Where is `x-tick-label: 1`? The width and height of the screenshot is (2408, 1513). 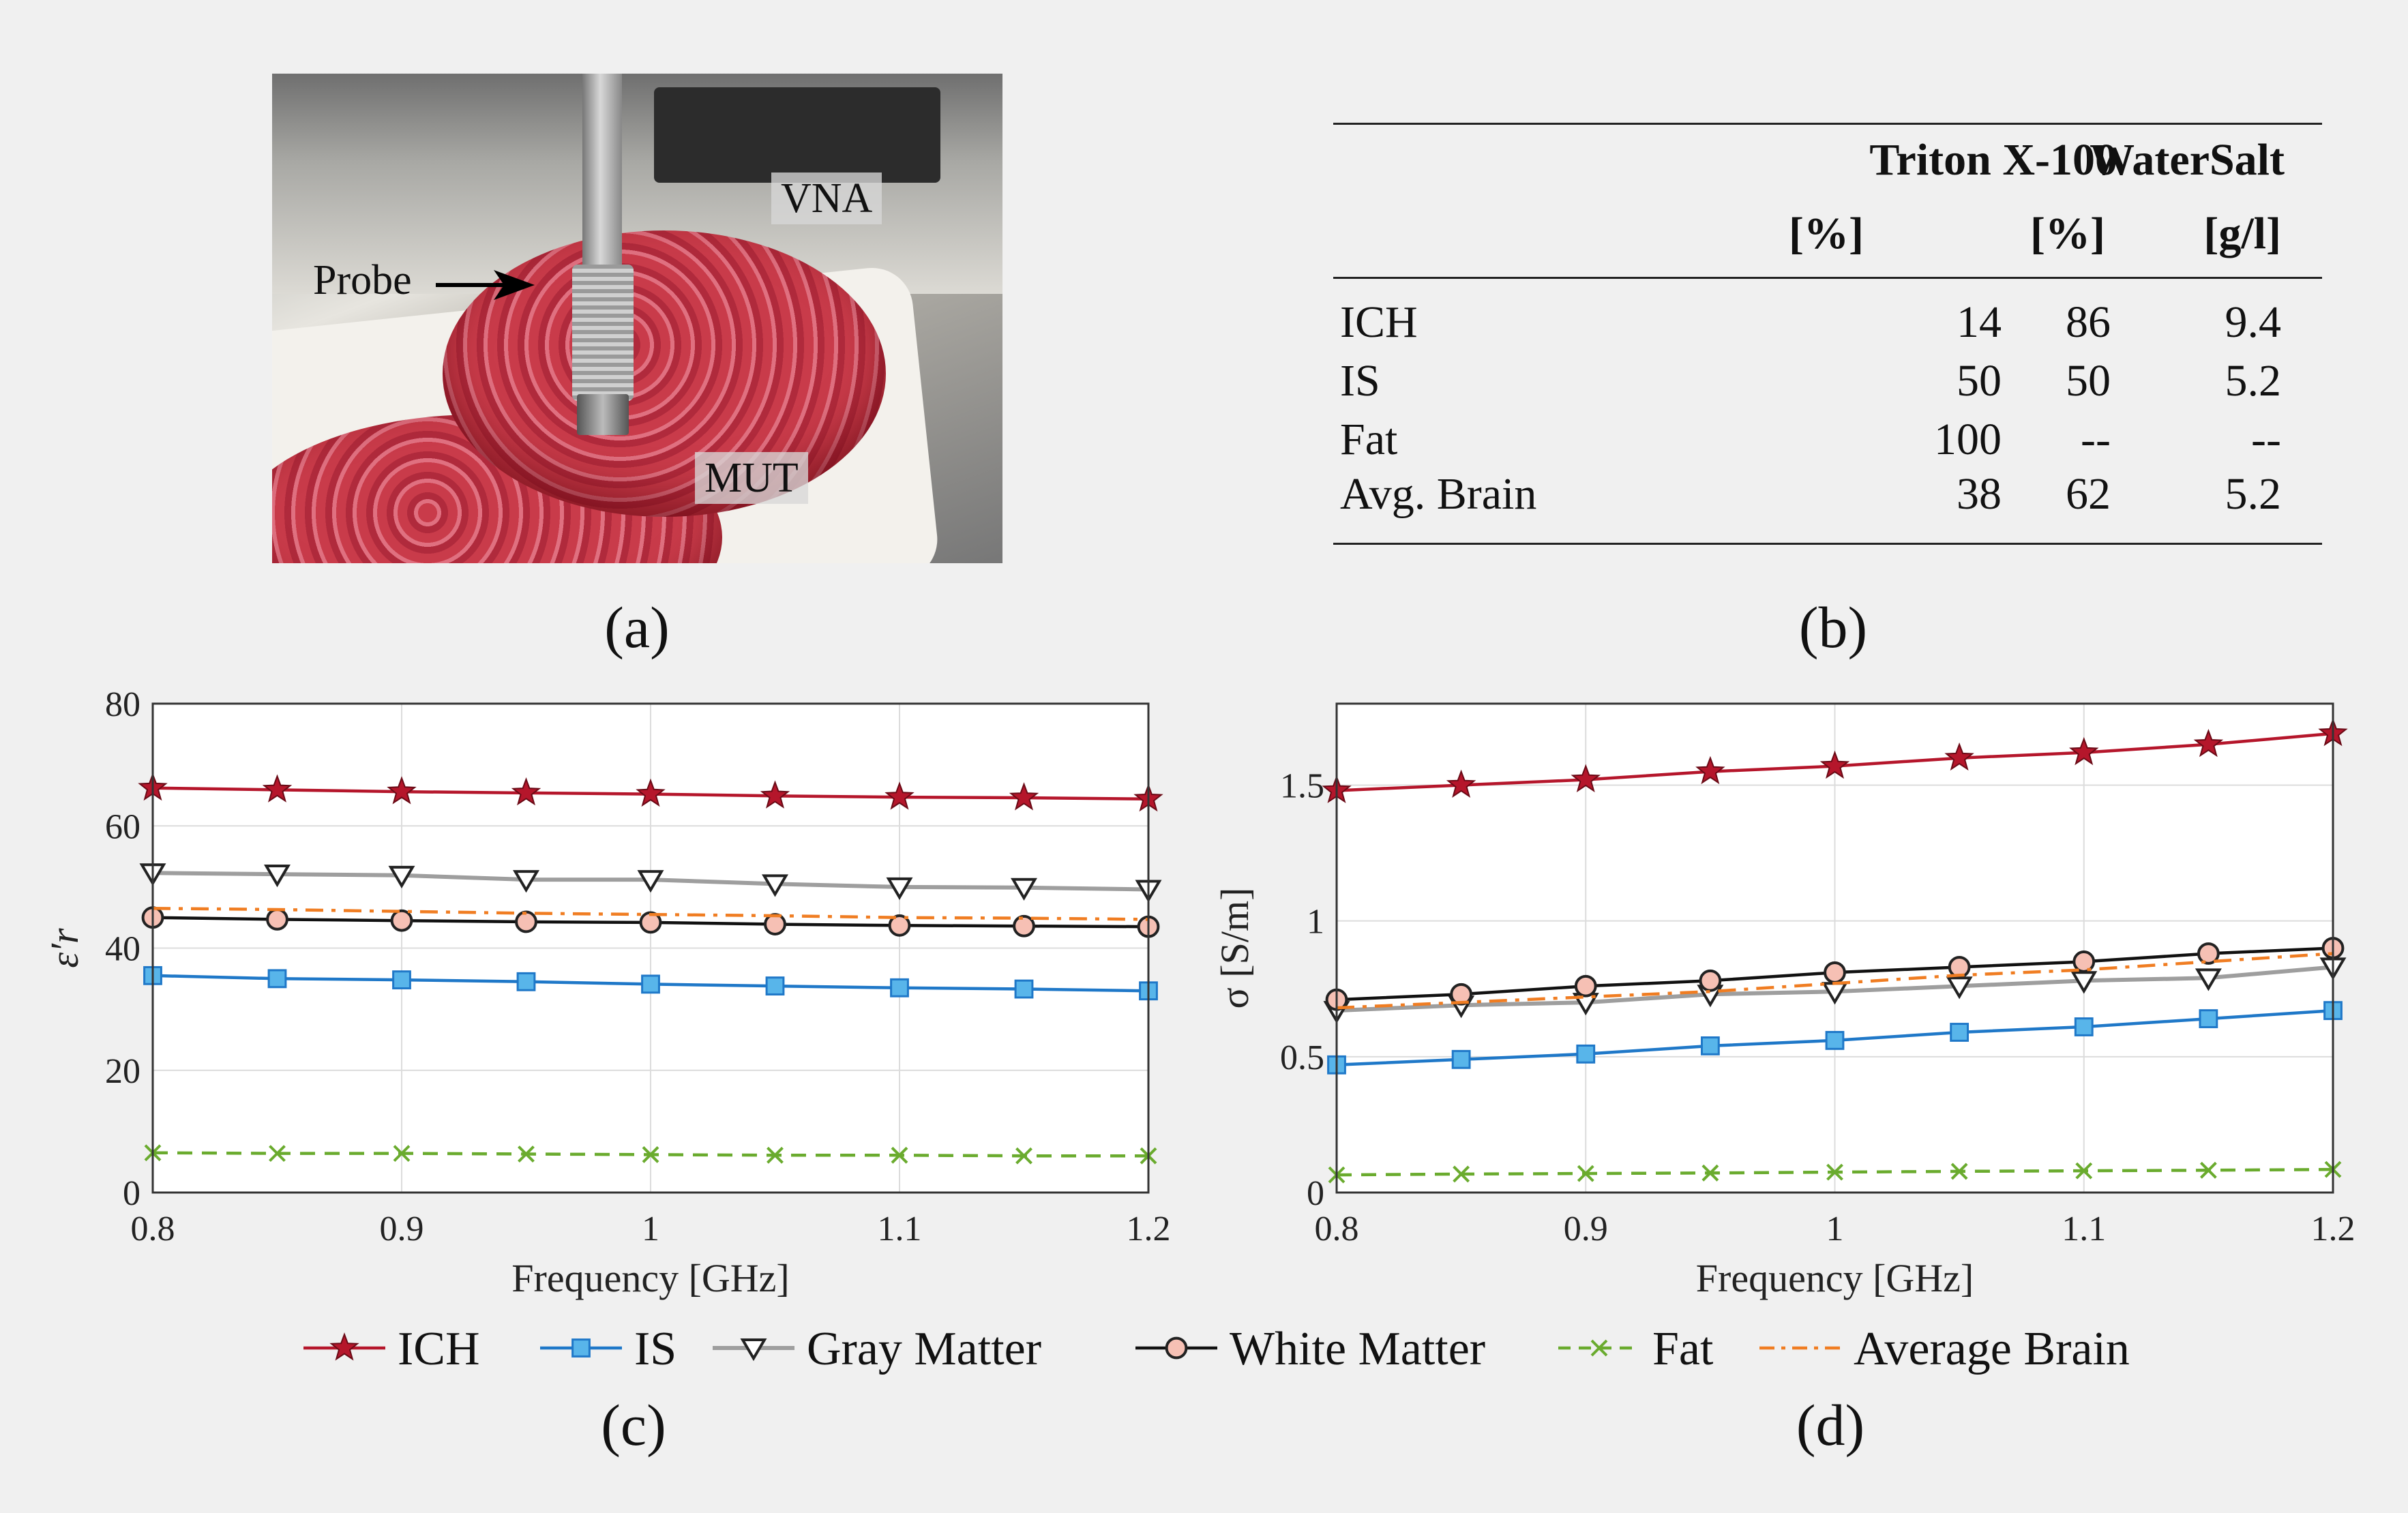
x-tick-label: 1 is located at coordinates (1835, 1229).